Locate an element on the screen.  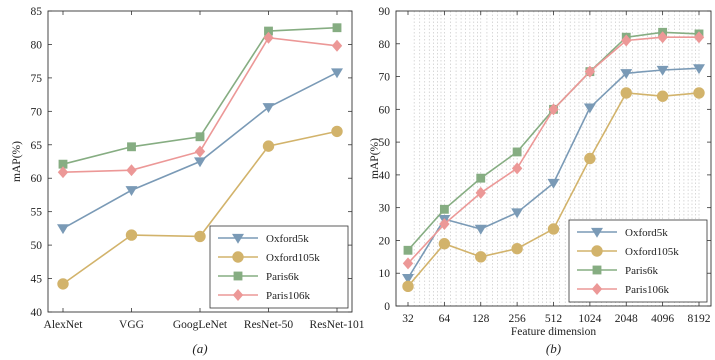
x-tick-label: 128 is located at coordinates (481, 319).